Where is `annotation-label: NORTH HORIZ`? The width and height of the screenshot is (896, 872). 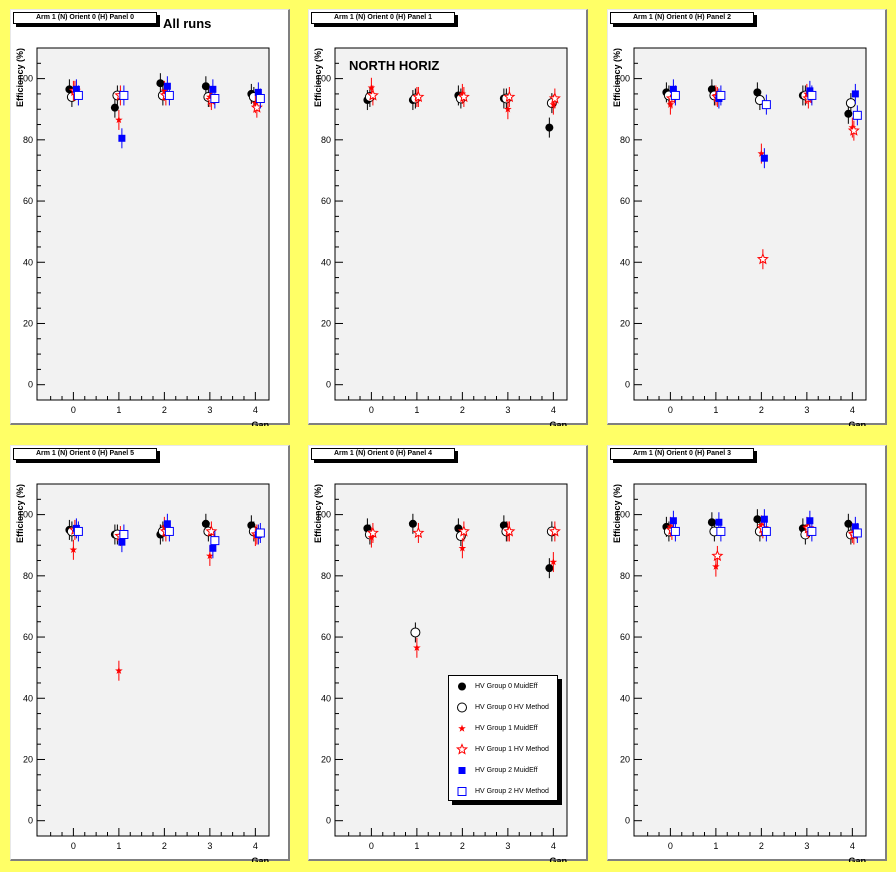 annotation-label: NORTH HORIZ is located at coordinates (394, 65).